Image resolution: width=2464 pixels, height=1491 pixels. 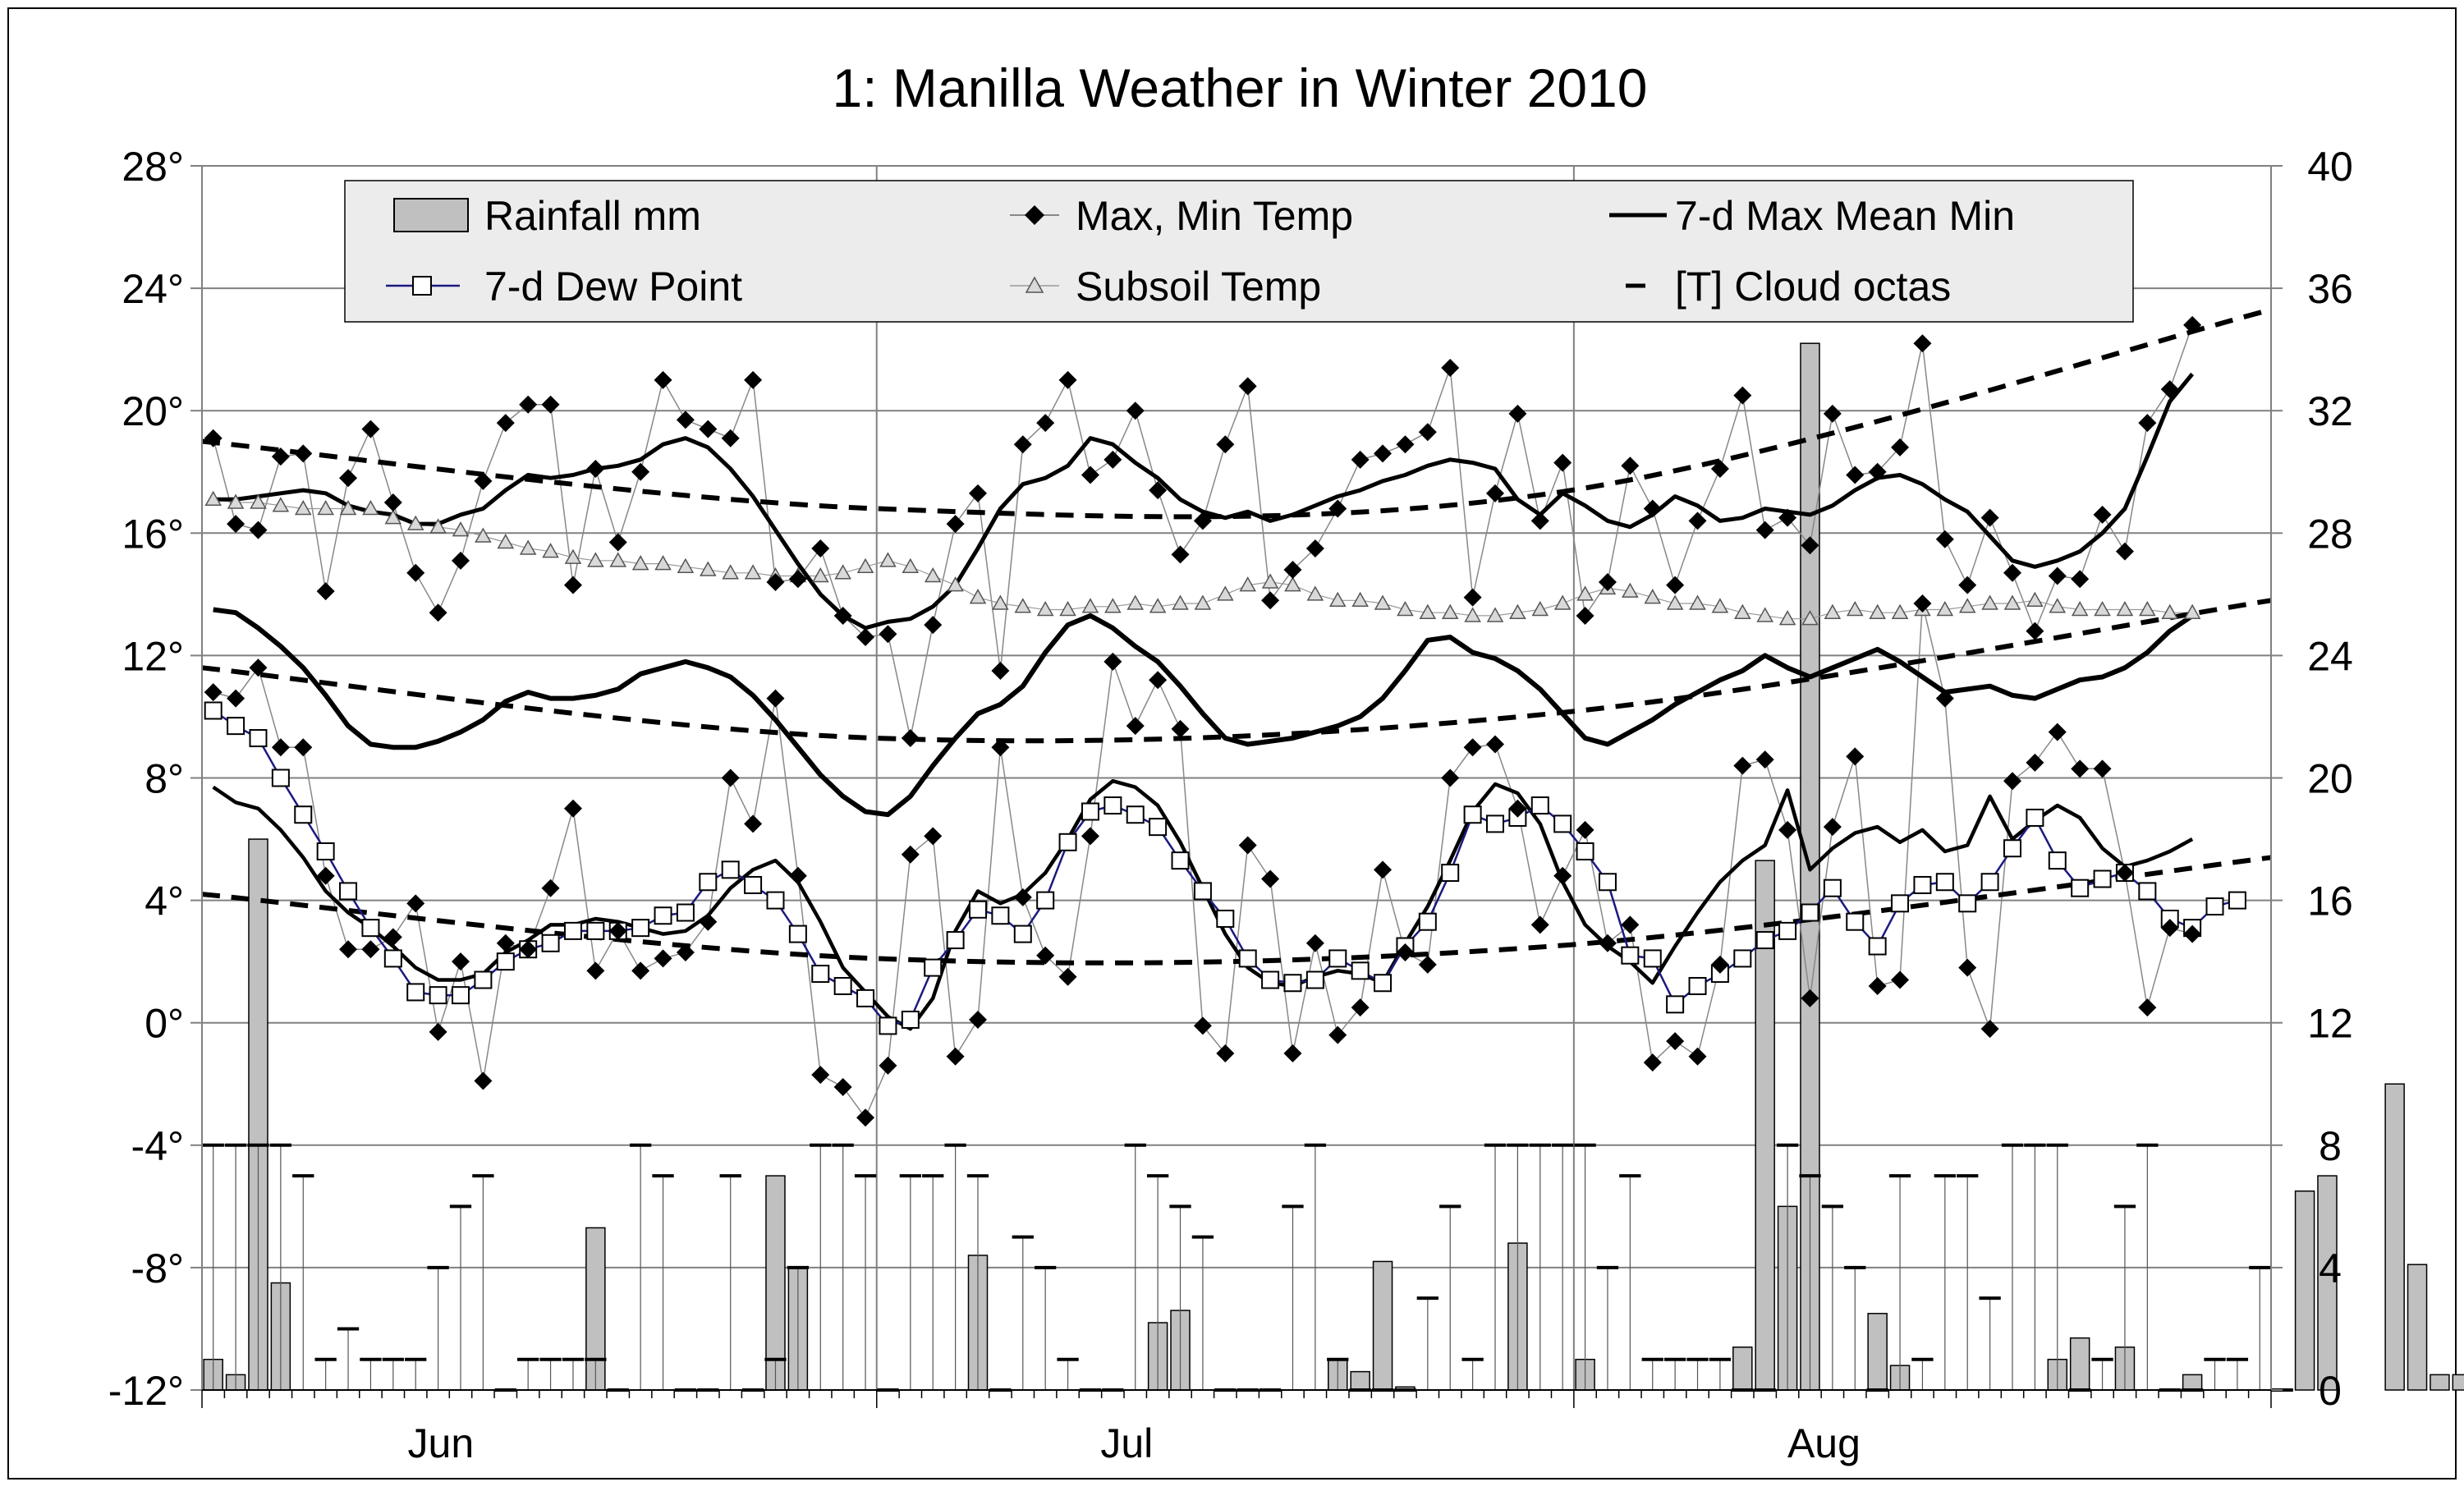 What do you see at coordinates (157, 1268) in the screenshot?
I see `left-tick-label: -8°` at bounding box center [157, 1268].